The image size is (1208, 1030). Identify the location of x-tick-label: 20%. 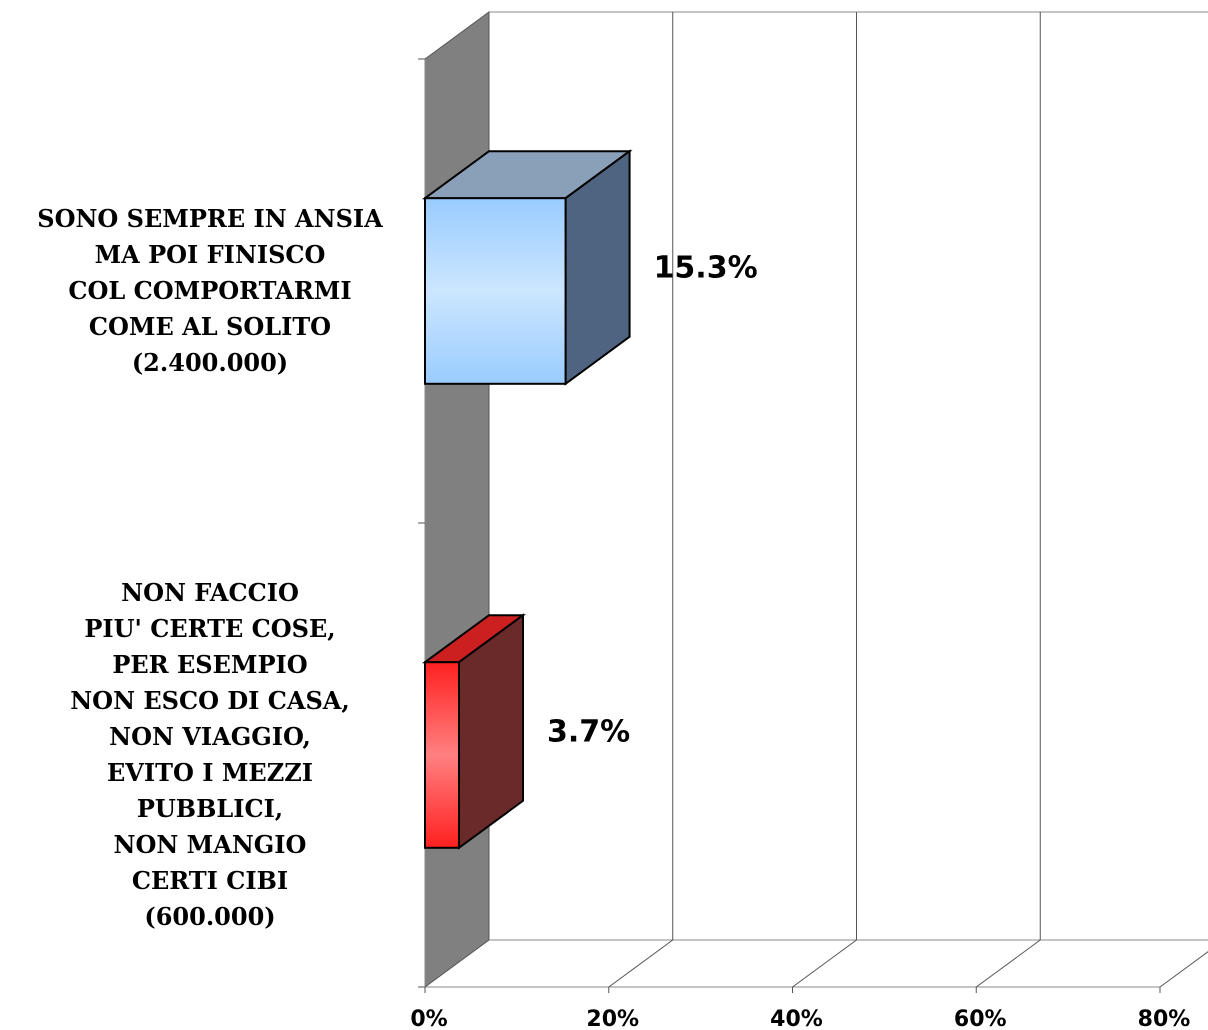
(612, 1018).